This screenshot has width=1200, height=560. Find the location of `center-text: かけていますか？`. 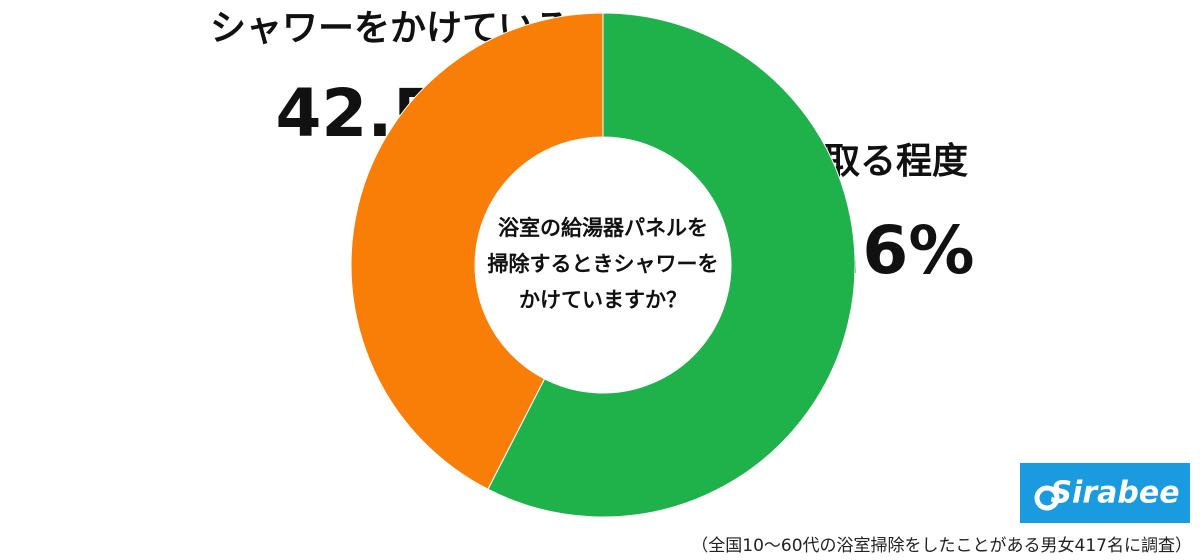

center-text: かけていますか？ is located at coordinates (603, 300).